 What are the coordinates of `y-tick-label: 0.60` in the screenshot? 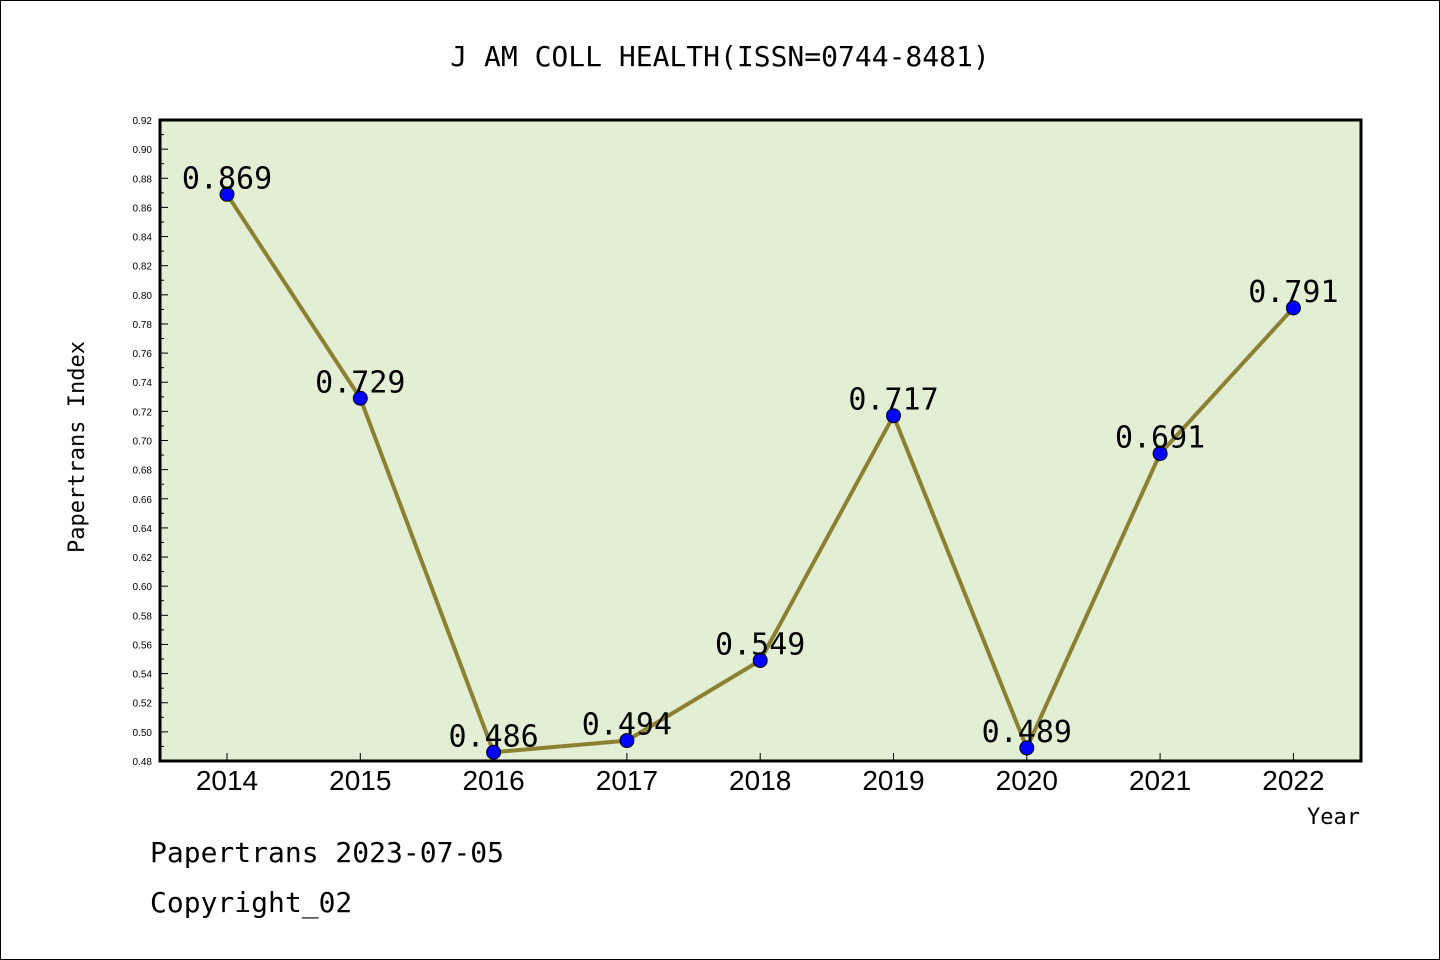 It's located at (143, 587).